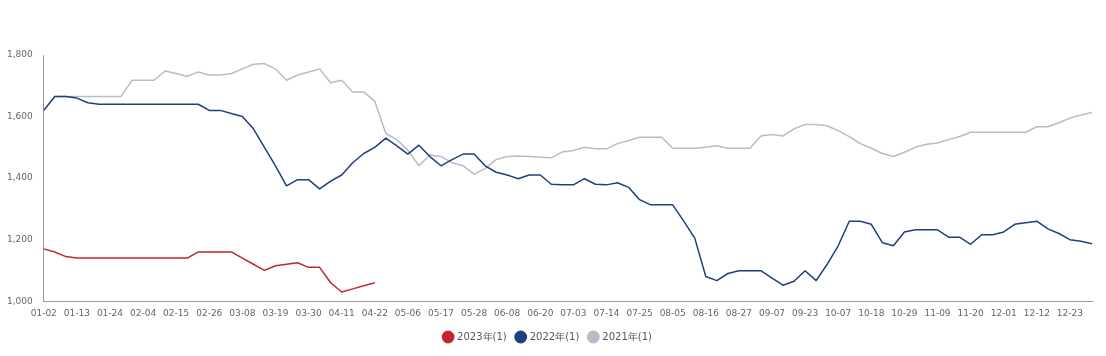 This screenshot has height=356, width=1106. What do you see at coordinates (20, 54) in the screenshot?
I see `y-tick-label: 1,800` at bounding box center [20, 54].